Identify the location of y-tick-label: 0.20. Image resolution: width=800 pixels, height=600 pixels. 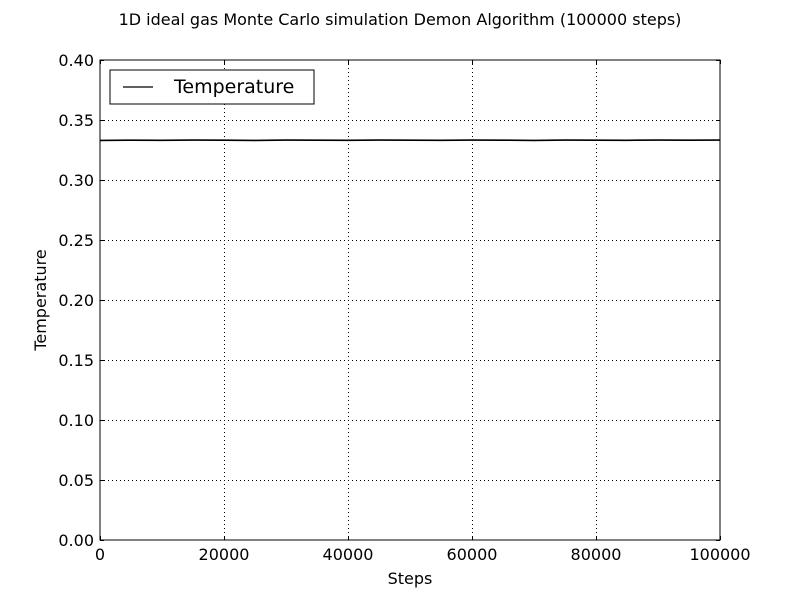
(76, 300).